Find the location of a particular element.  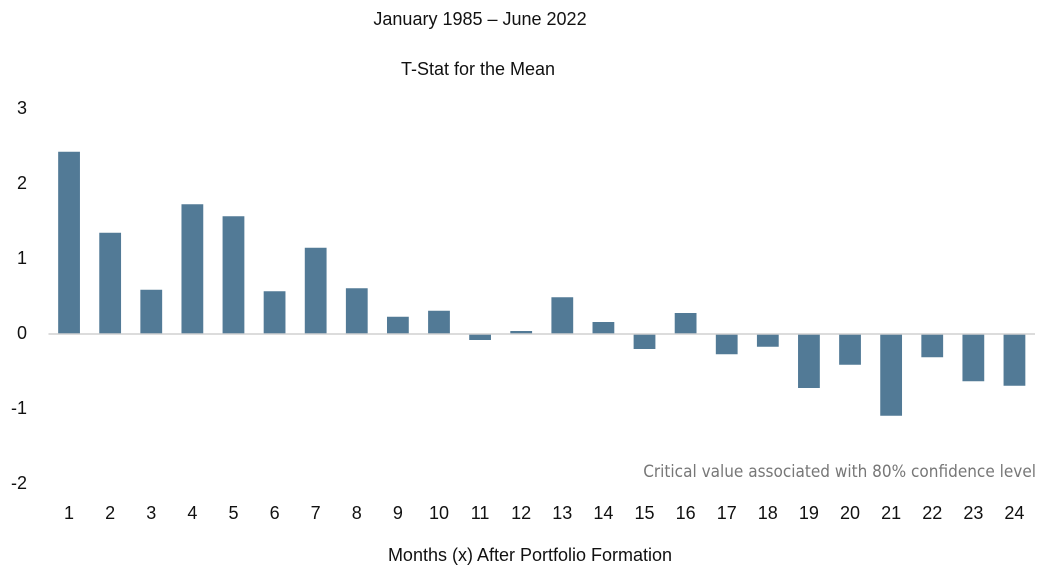

y-tick-label: 3 is located at coordinates (22, 108).